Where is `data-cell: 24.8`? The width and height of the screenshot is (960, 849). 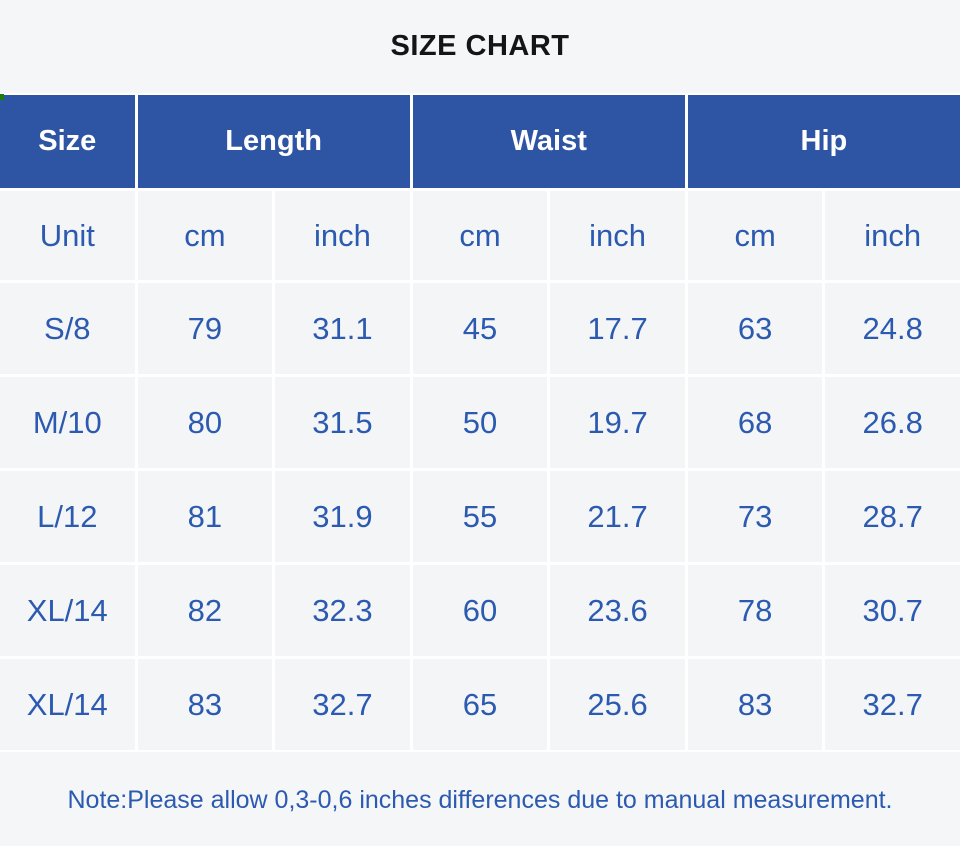 data-cell: 24.8 is located at coordinates (892, 328).